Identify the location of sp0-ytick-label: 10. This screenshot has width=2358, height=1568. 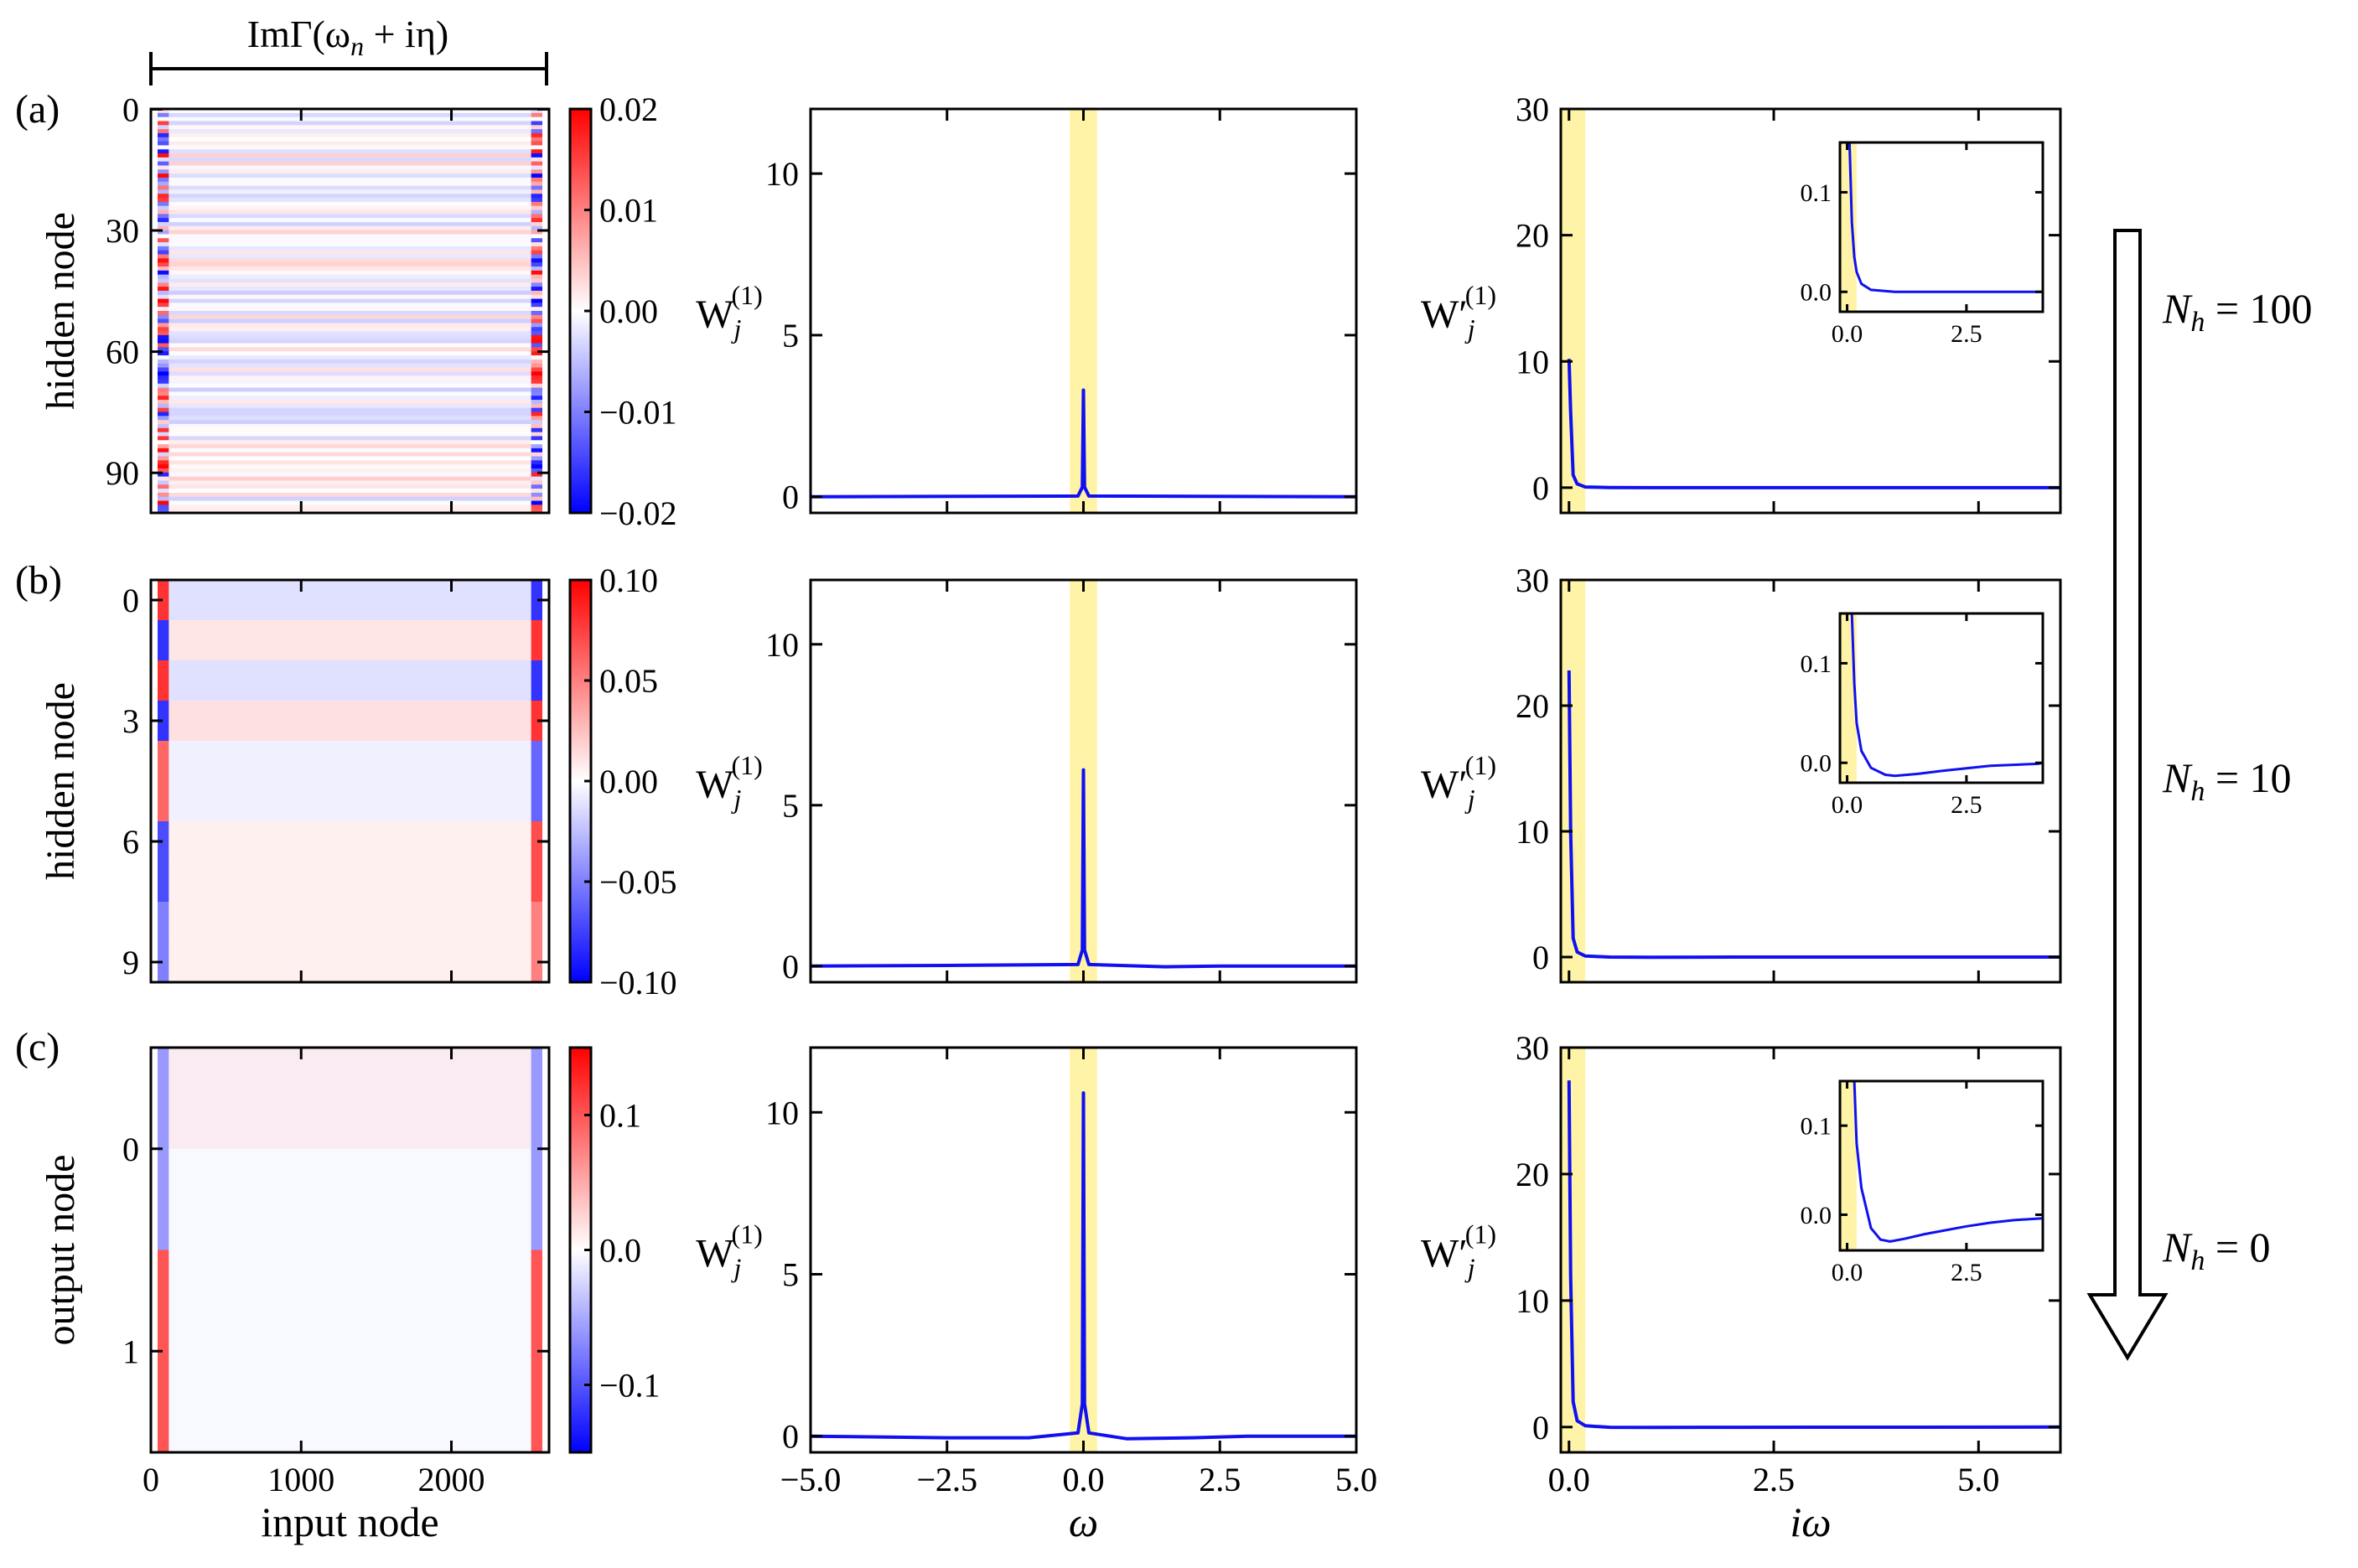
(782, 174).